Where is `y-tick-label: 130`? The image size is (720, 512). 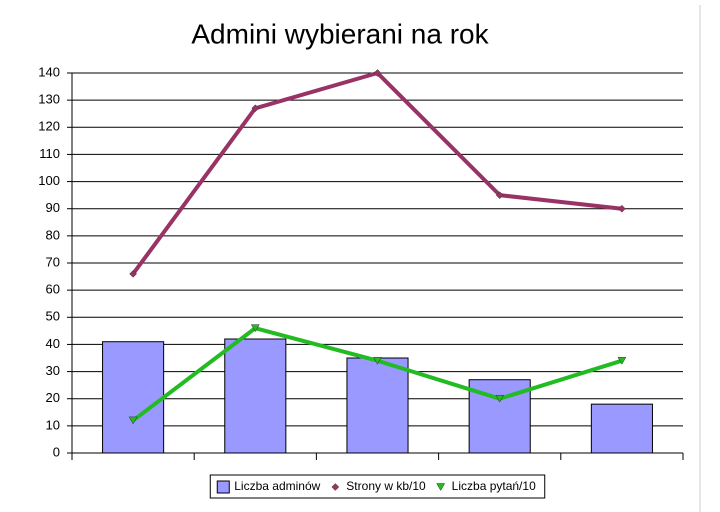
y-tick-label: 130 is located at coordinates (49, 99).